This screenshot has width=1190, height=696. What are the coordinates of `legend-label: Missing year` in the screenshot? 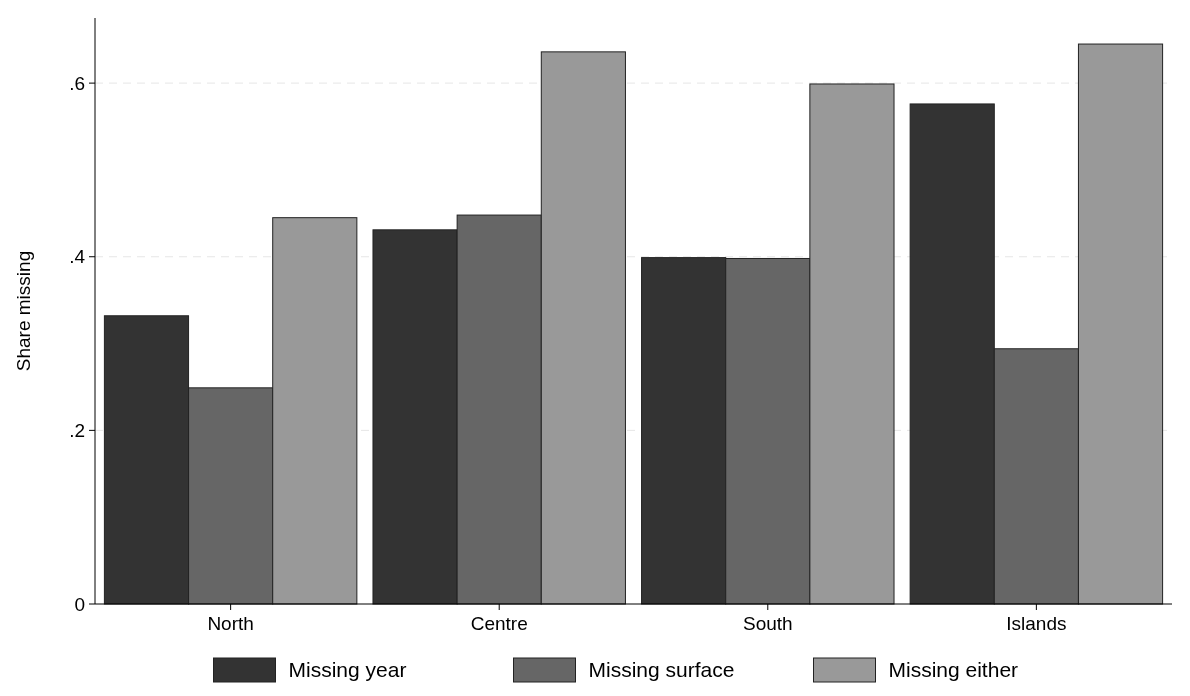 It's located at (347, 670).